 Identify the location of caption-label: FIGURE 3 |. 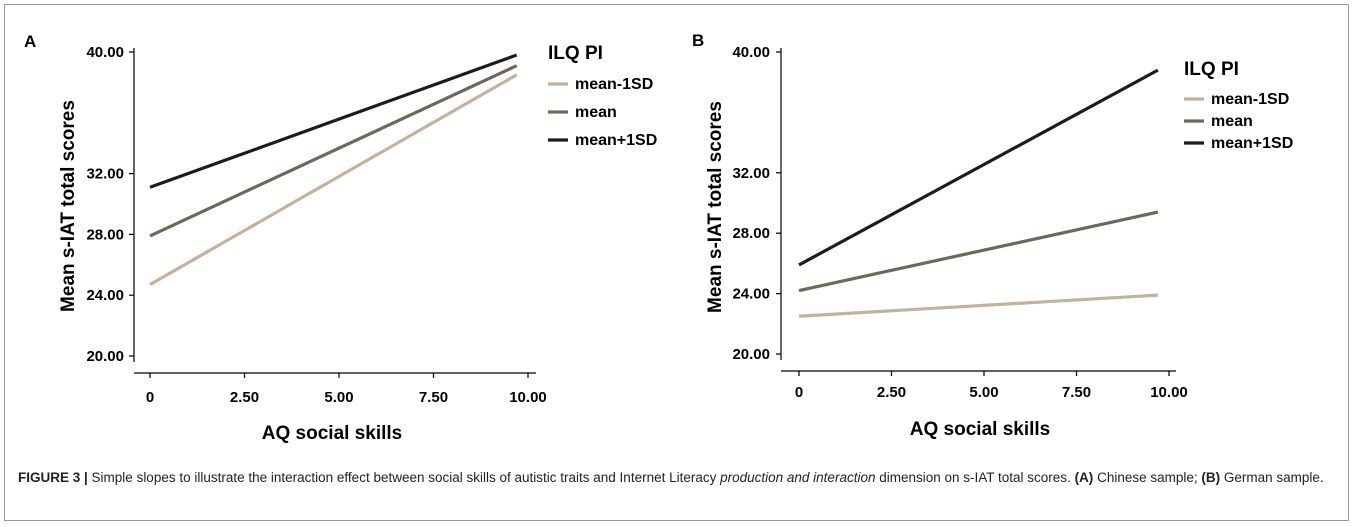
(53, 477).